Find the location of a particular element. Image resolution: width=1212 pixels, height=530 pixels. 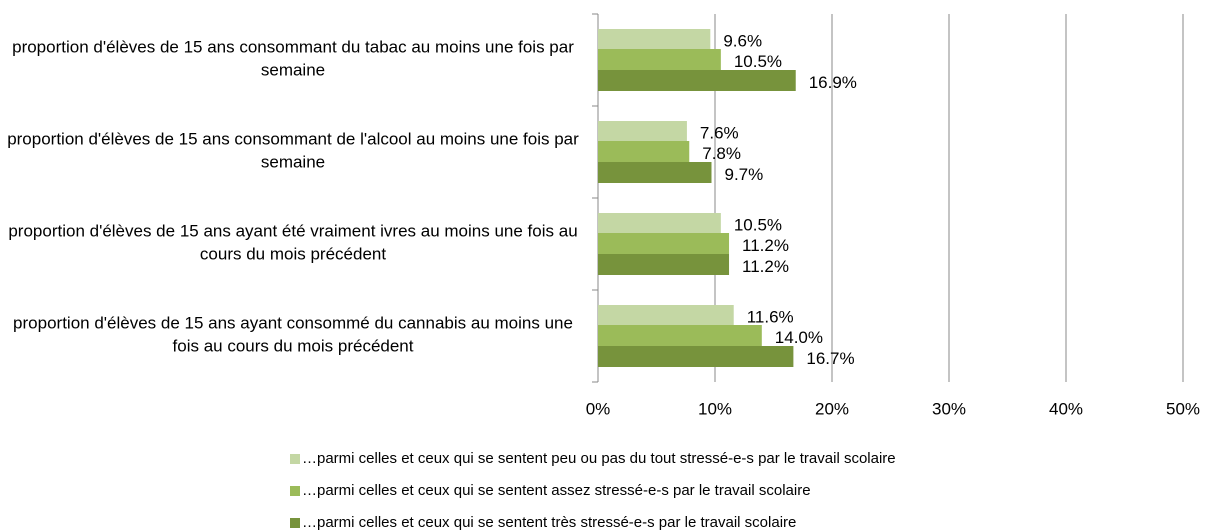

value-label: 9.7% is located at coordinates (743, 174).